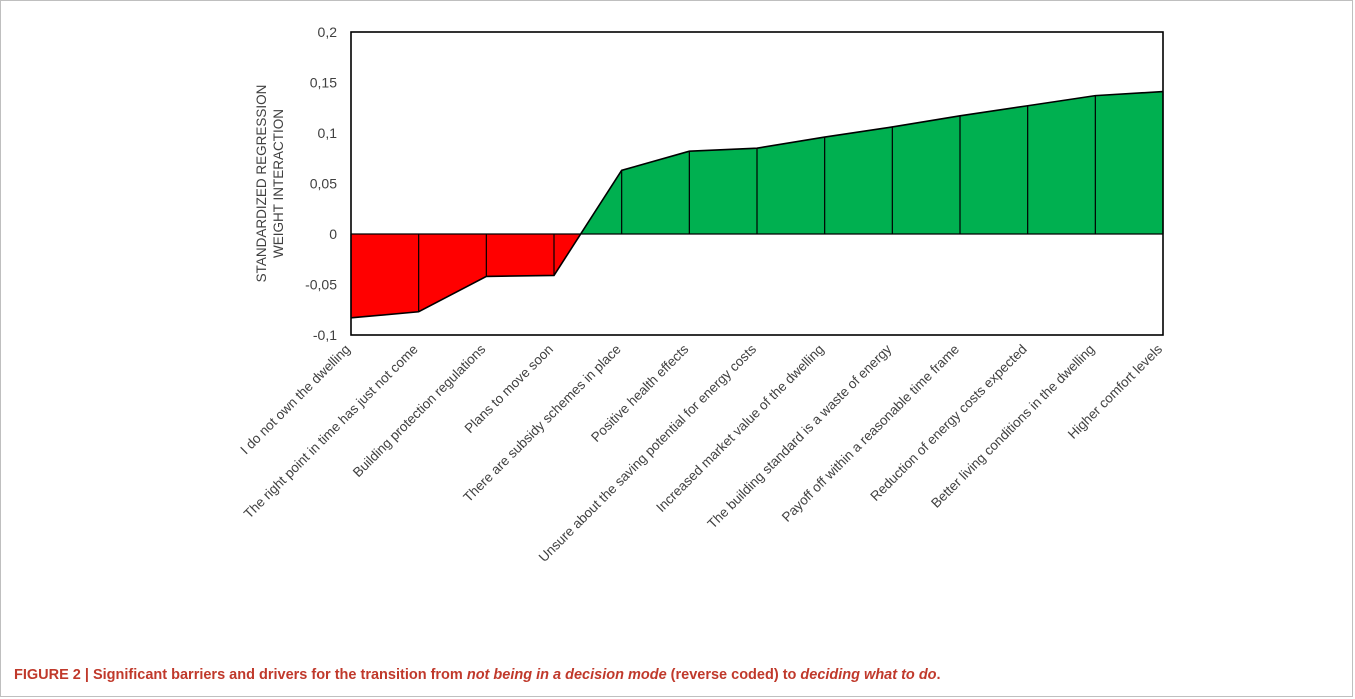  Describe the element at coordinates (566, 675) in the screenshot. I see `caption-emphasis-1: not being in a decision mode` at that location.